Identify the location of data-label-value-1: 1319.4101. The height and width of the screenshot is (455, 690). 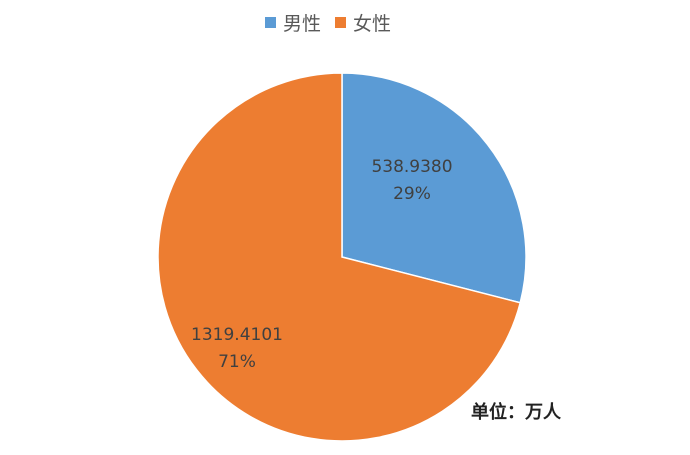
(237, 335).